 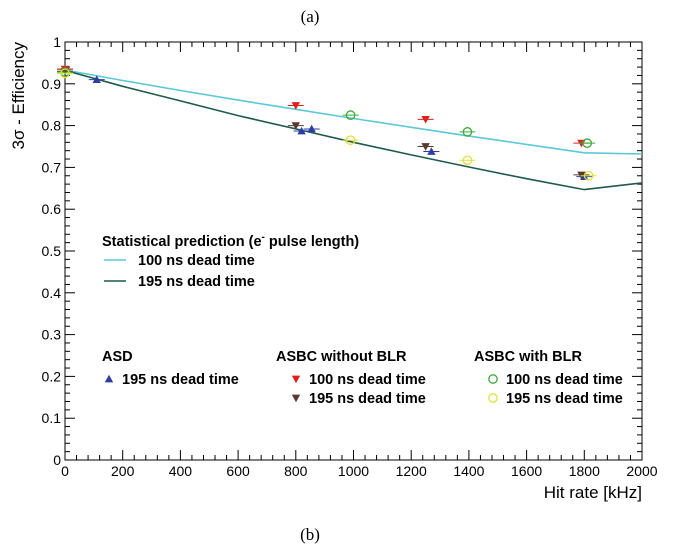 I want to click on legend-asd-195ns: 195 ns dead time, so click(x=180, y=380).